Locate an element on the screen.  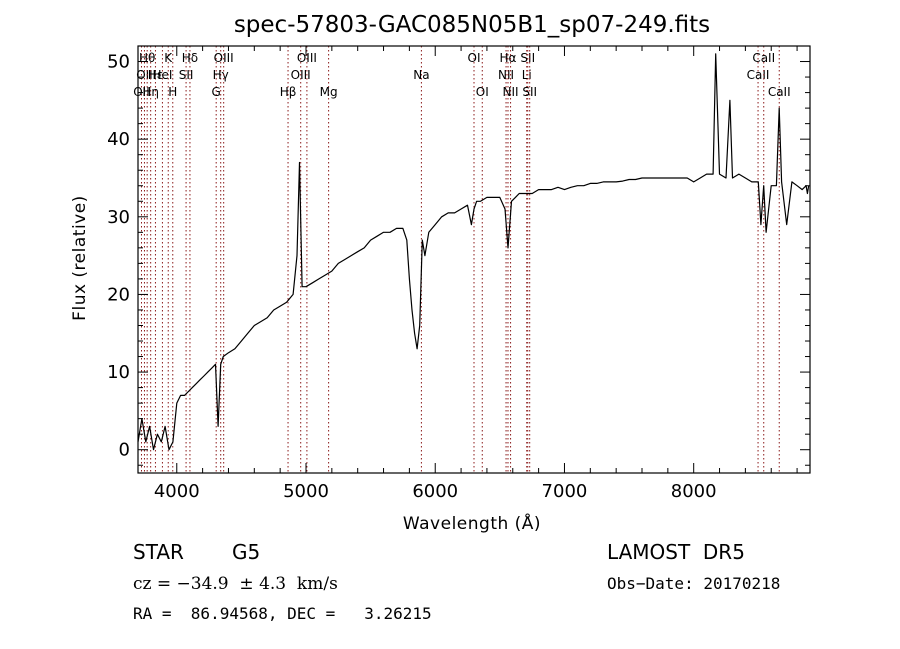
line-marker-label: Hη is located at coordinates (150, 92).